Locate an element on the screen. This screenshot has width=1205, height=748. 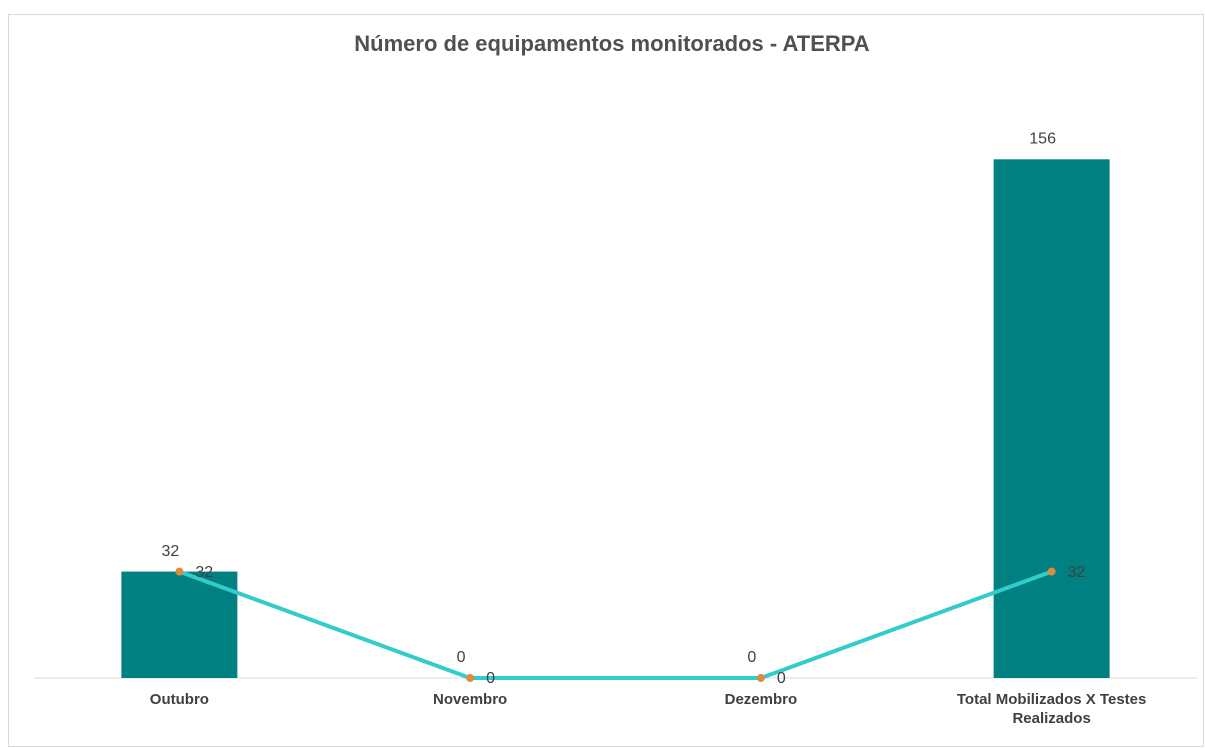
line is located at coordinates (615, 624).